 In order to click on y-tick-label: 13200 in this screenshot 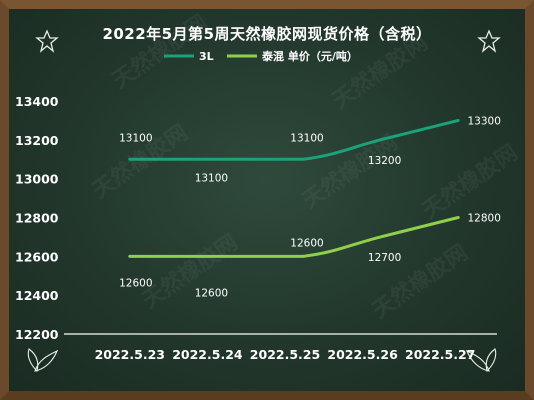, I will do `click(37, 140)`.